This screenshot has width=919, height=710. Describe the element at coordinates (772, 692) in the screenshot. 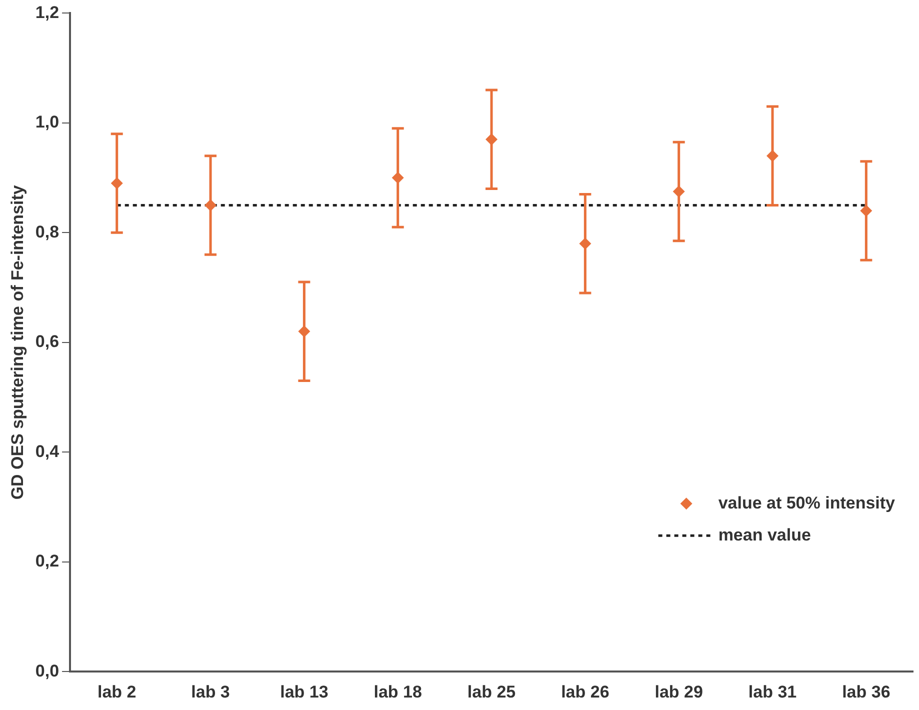

I see `x-tick-label: lab 31` at that location.